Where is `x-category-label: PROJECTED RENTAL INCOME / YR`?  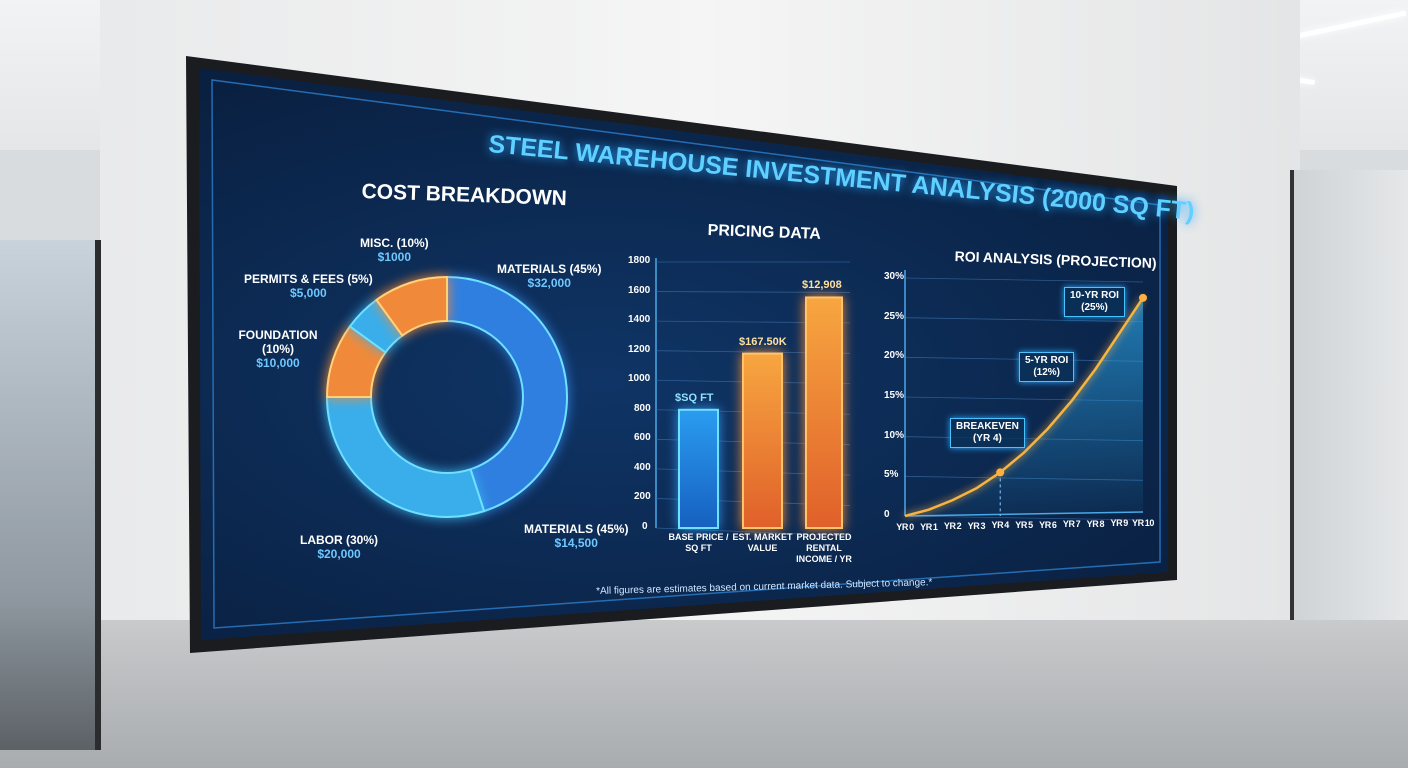
x-category-label: PROJECTED RENTAL INCOME / YR is located at coordinates (824, 548).